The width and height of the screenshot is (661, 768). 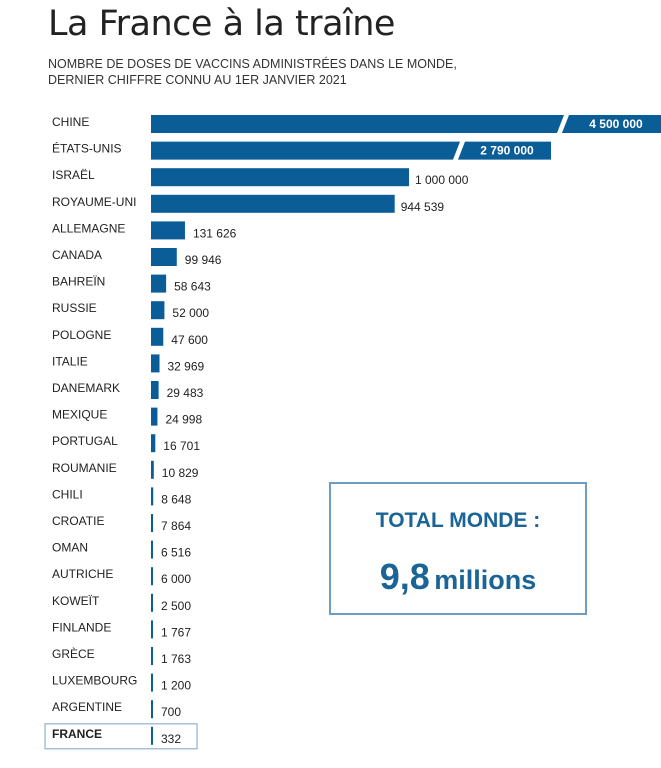 What do you see at coordinates (85, 441) in the screenshot?
I see `category-label: PORTUGAL` at bounding box center [85, 441].